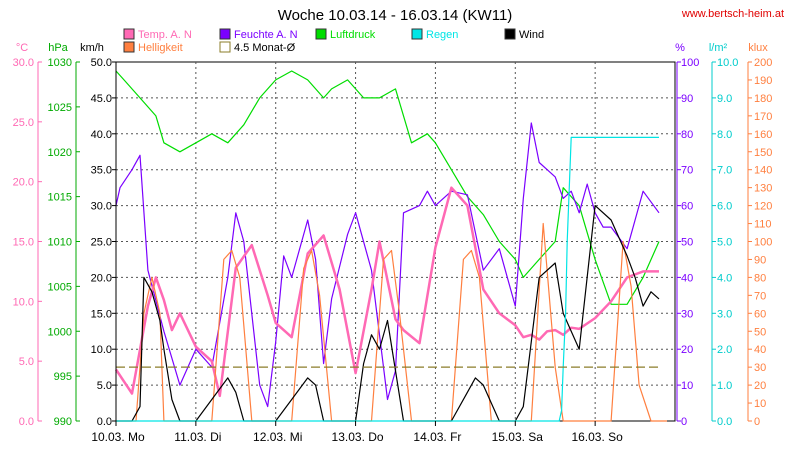 The width and height of the screenshot is (790, 460). What do you see at coordinates (732, 14) in the screenshot?
I see `watermark: www.bertsch-heim.at` at bounding box center [732, 14].